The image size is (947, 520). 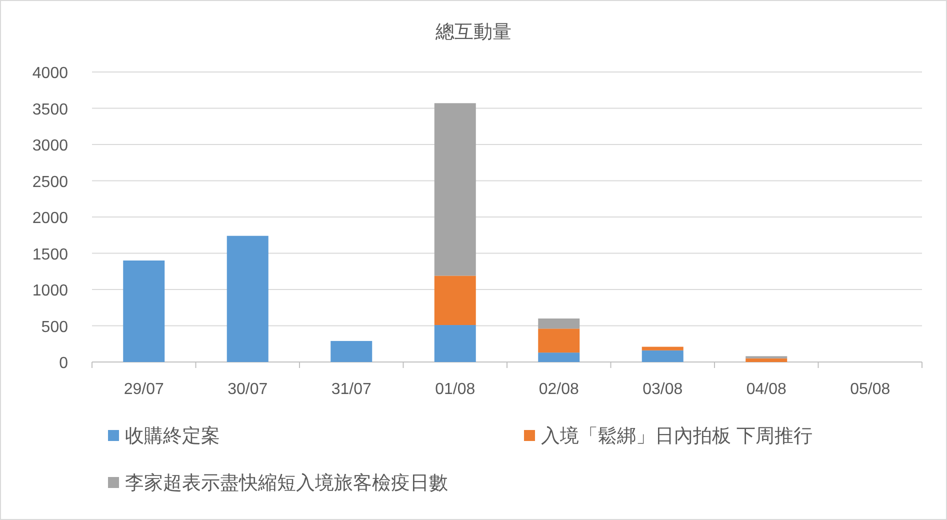 What do you see at coordinates (63, 363) in the screenshot?
I see `y-tick-label: 0` at bounding box center [63, 363].